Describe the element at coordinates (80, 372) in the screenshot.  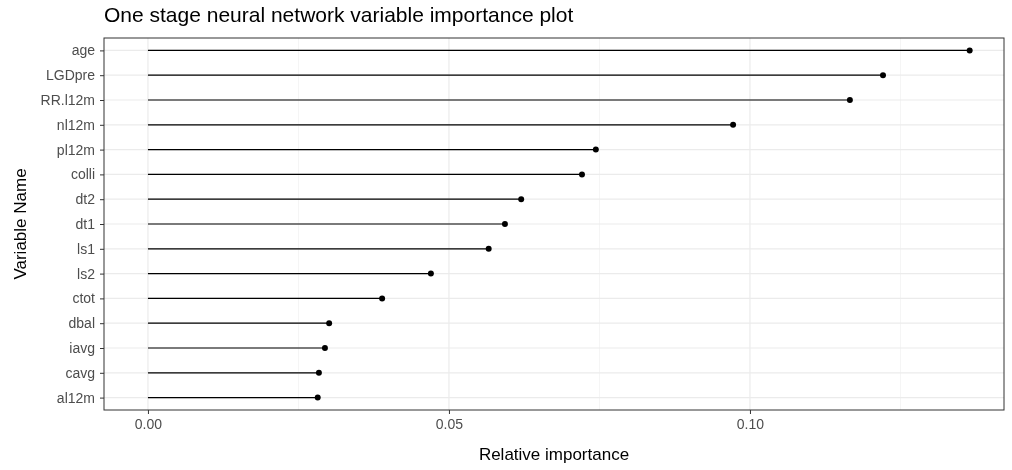
I see `y-tick-label: cavg` at that location.